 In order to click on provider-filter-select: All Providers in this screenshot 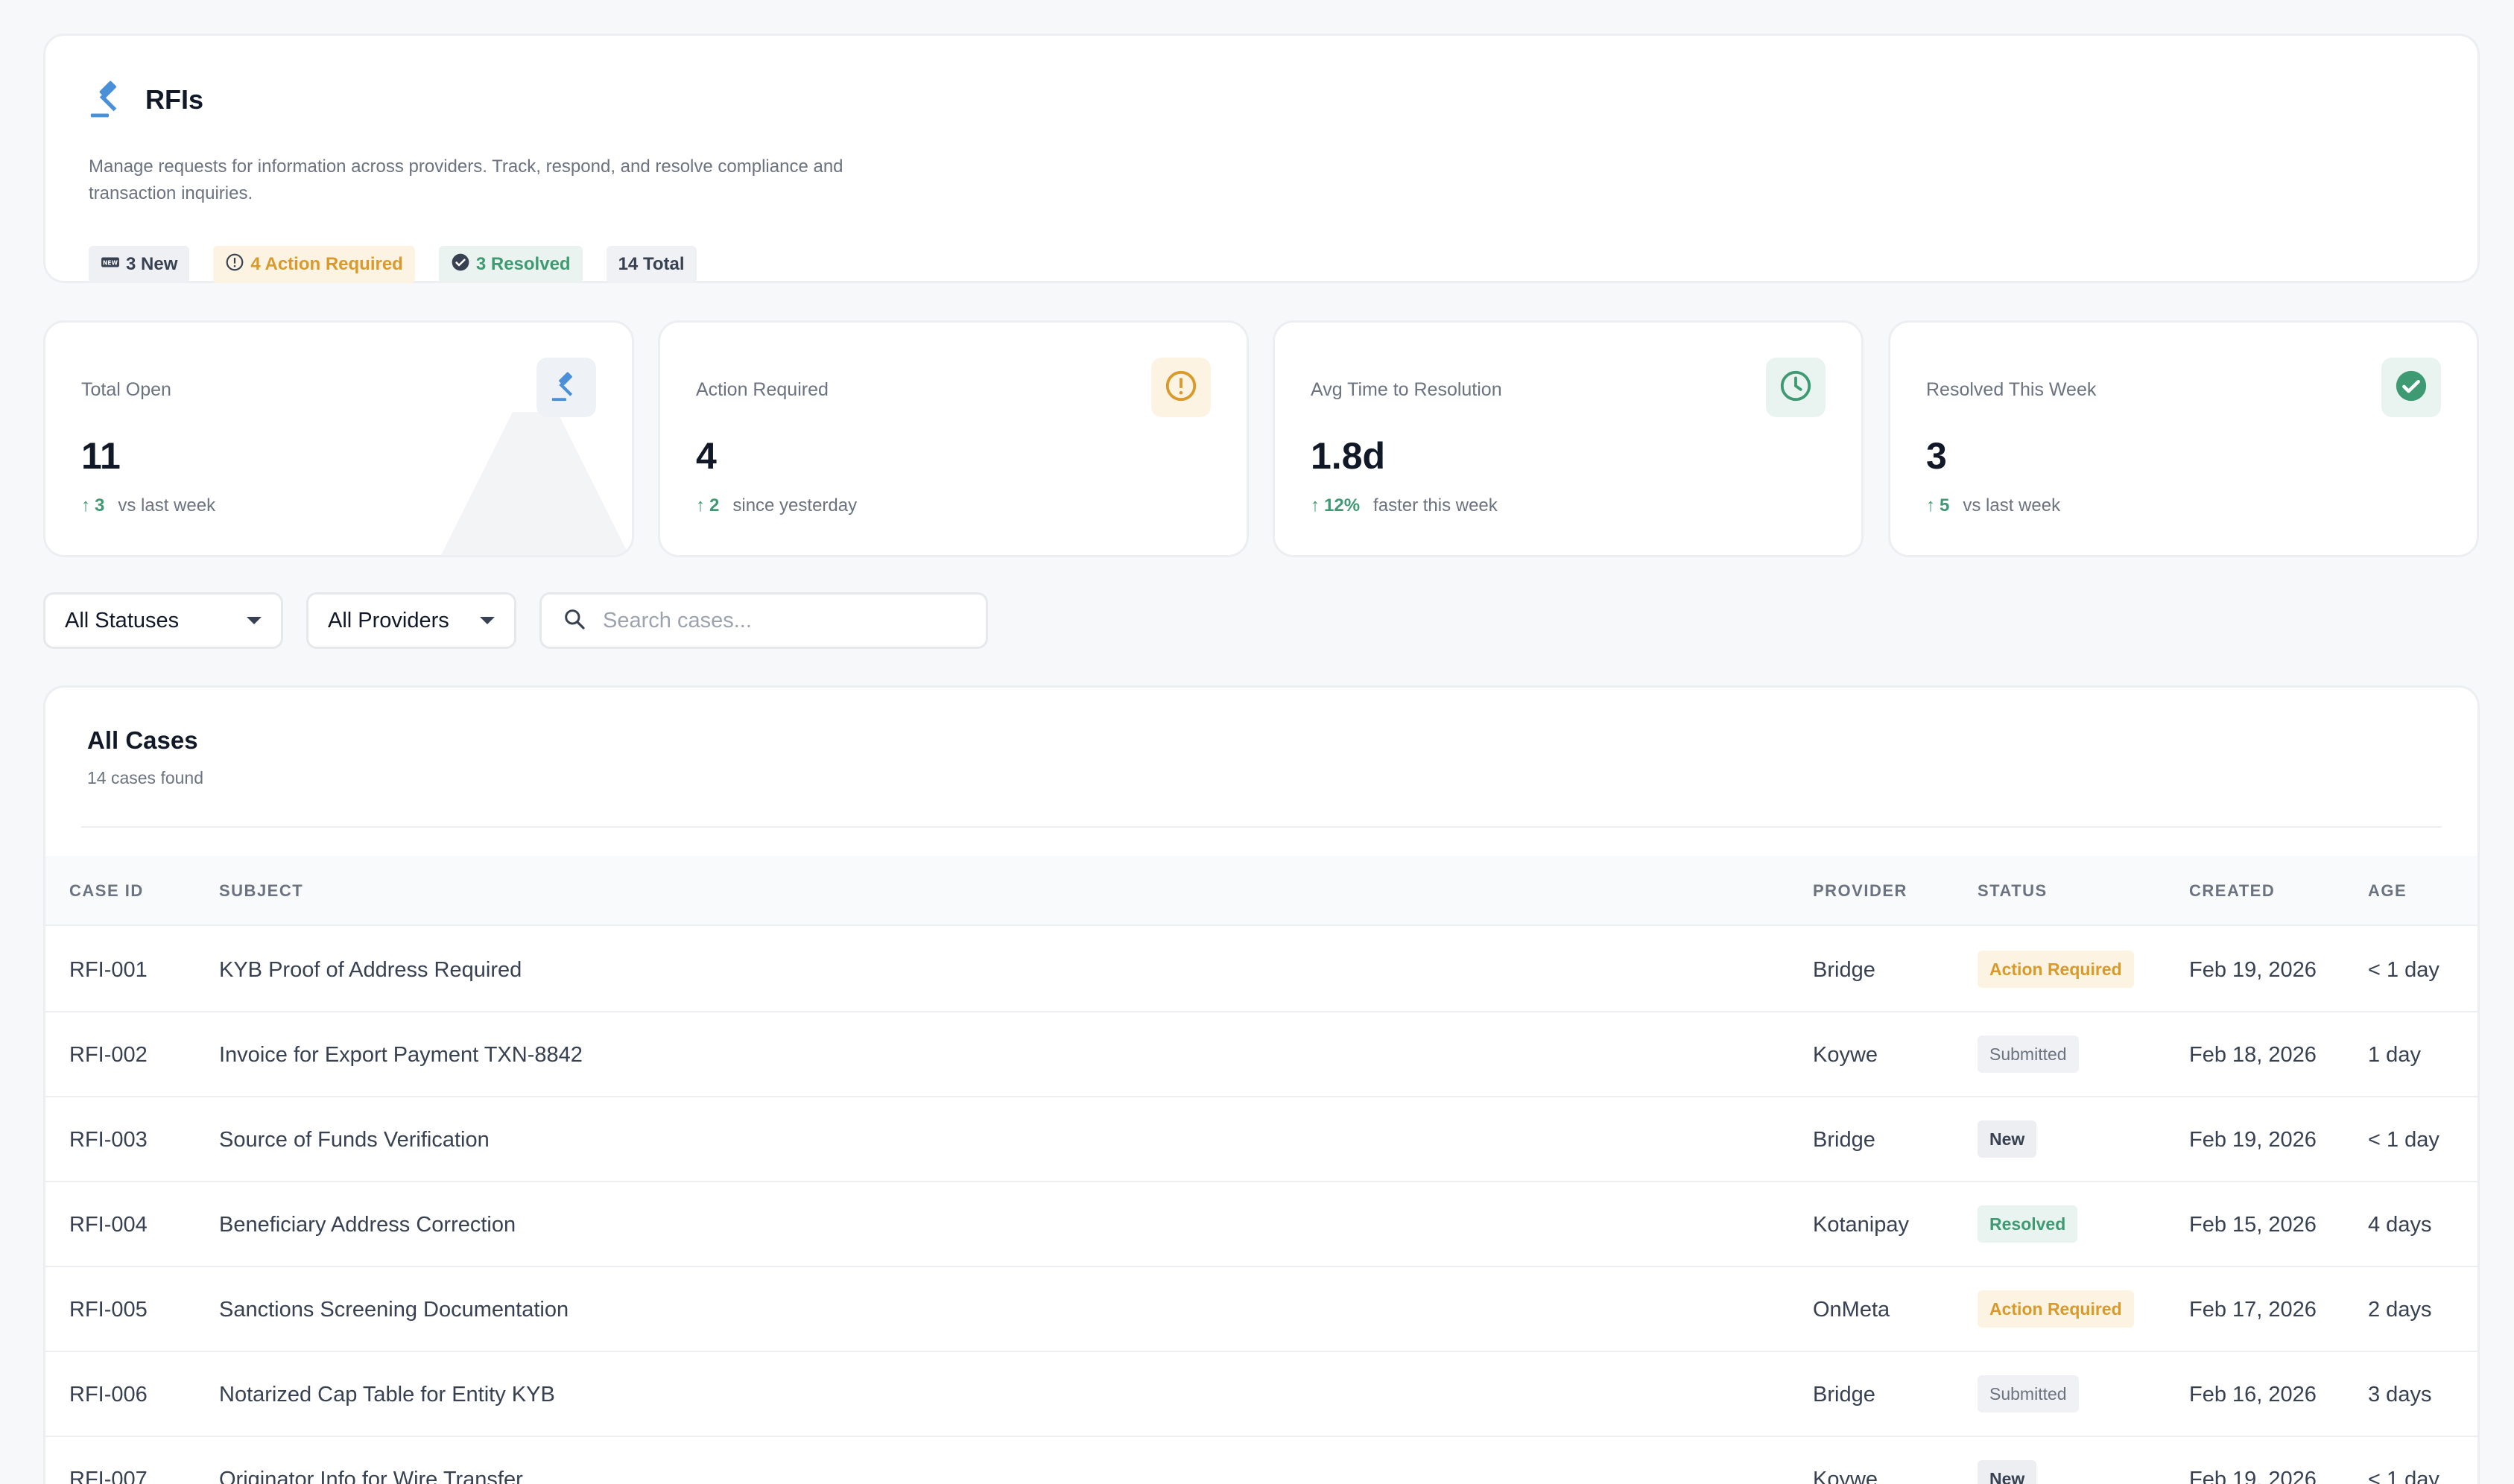, I will do `click(411, 621)`.